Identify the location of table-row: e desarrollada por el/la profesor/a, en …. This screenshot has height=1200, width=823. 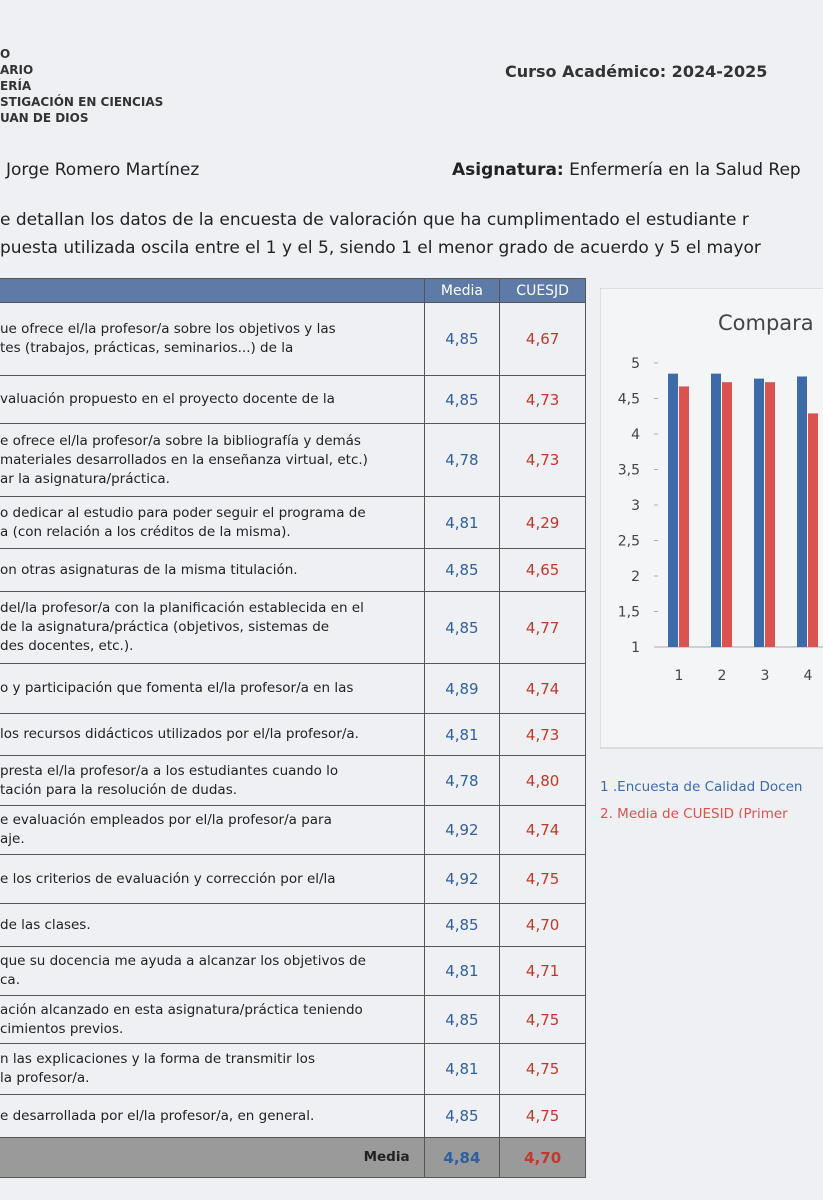
(292, 1115).